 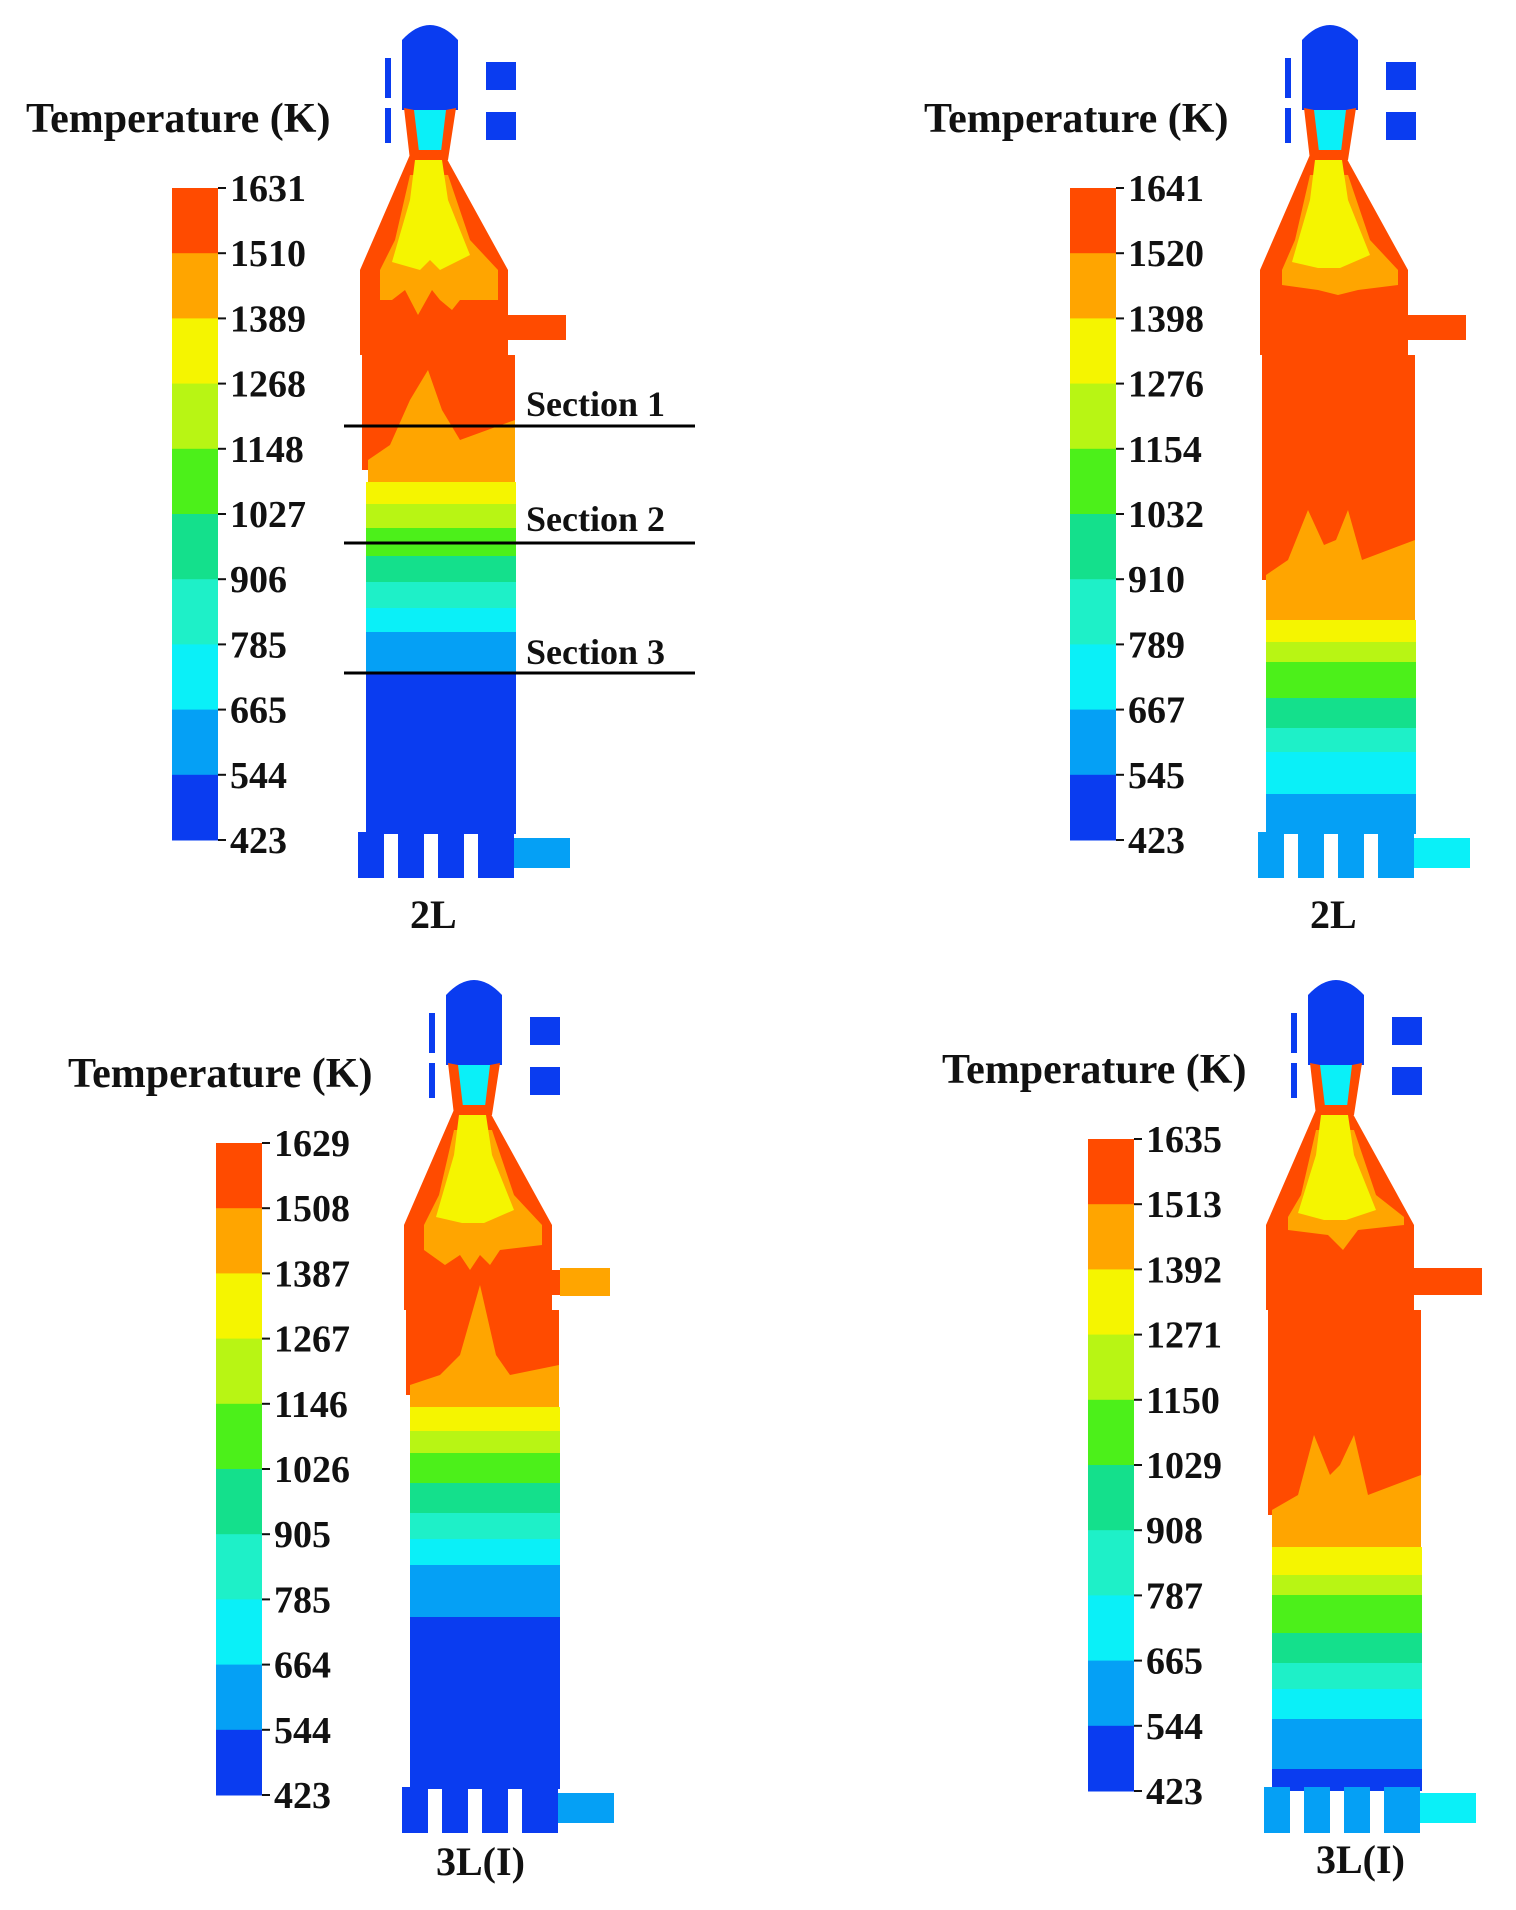 What do you see at coordinates (258, 580) in the screenshot?
I see `colorbar-tick-label: 906` at bounding box center [258, 580].